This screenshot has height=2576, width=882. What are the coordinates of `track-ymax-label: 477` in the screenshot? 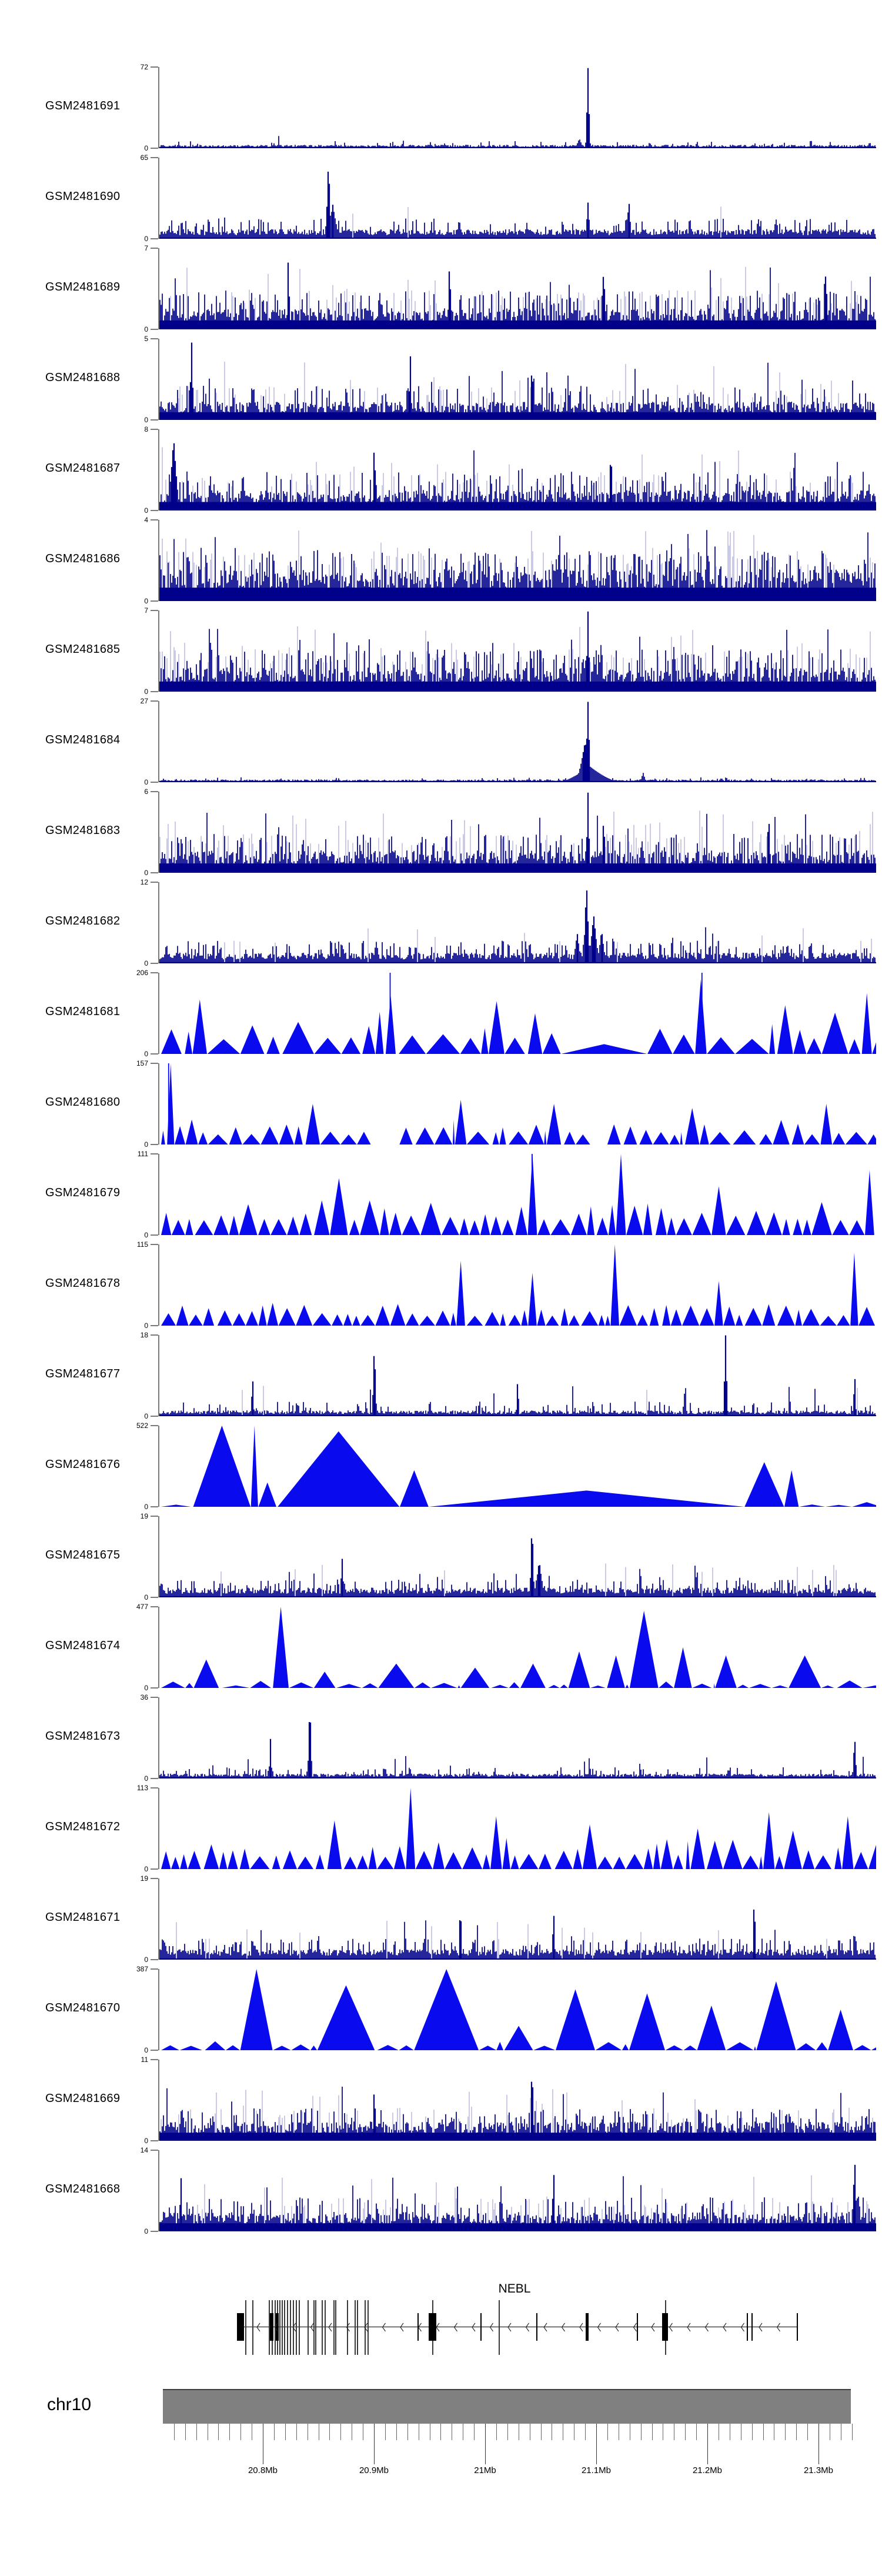 It's located at (142, 1607).